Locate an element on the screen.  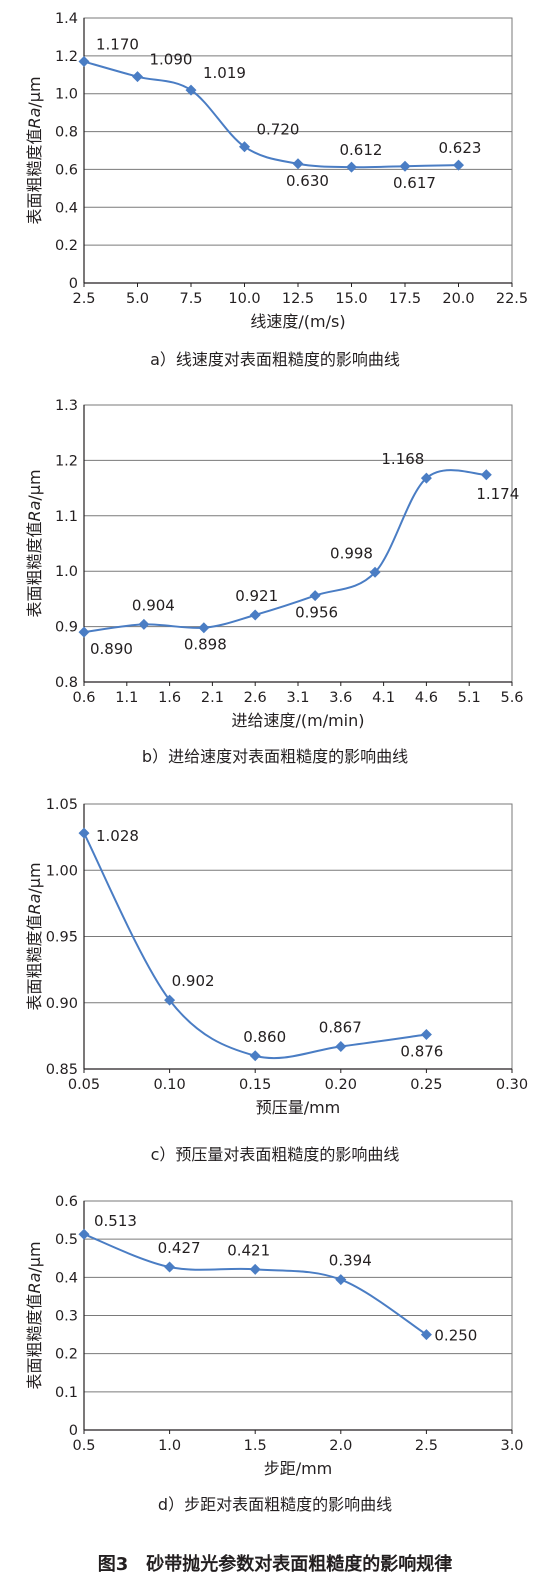
x-tick-label: 0.6 is located at coordinates (83, 698).